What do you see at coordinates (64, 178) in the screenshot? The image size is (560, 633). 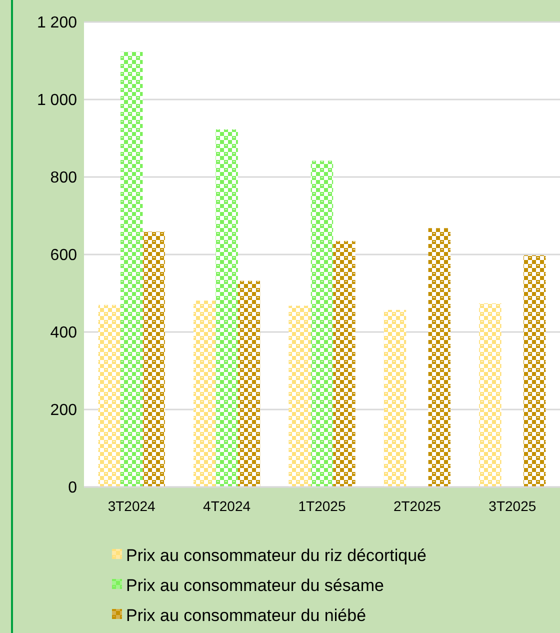 I see `y-tick-label: 800` at bounding box center [64, 178].